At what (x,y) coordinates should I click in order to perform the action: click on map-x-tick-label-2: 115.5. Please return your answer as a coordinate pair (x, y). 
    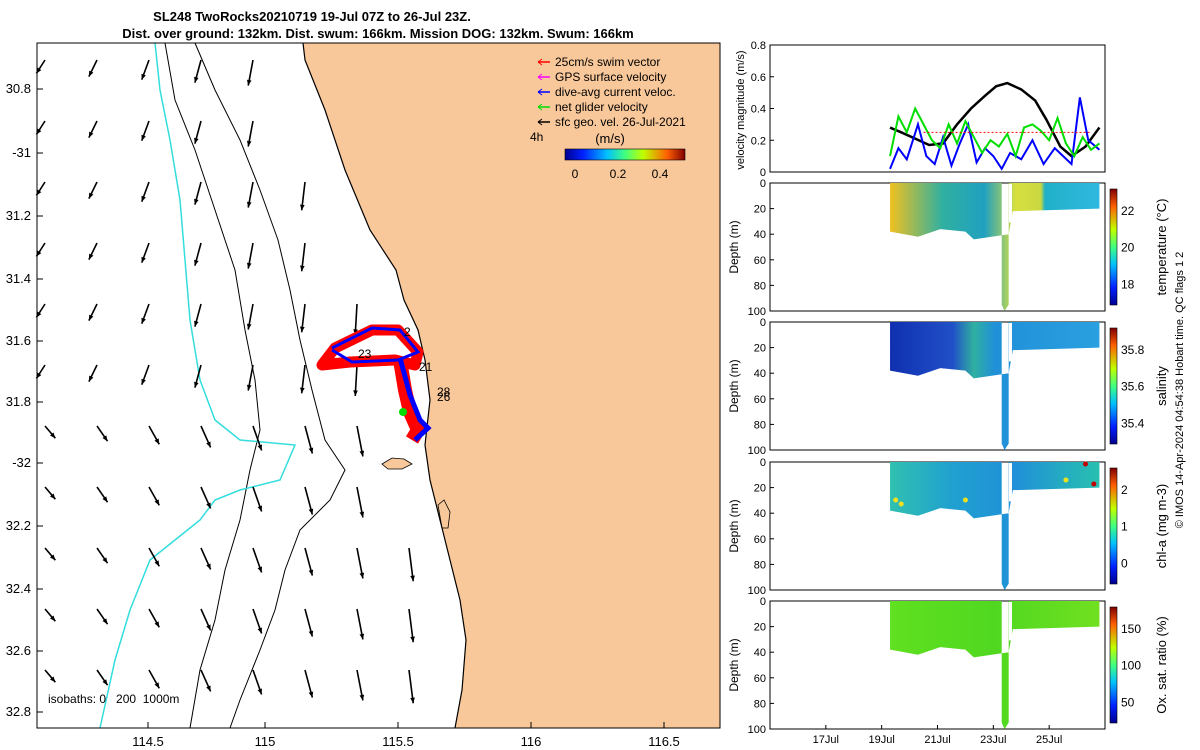
    Looking at the image, I should click on (398, 741).